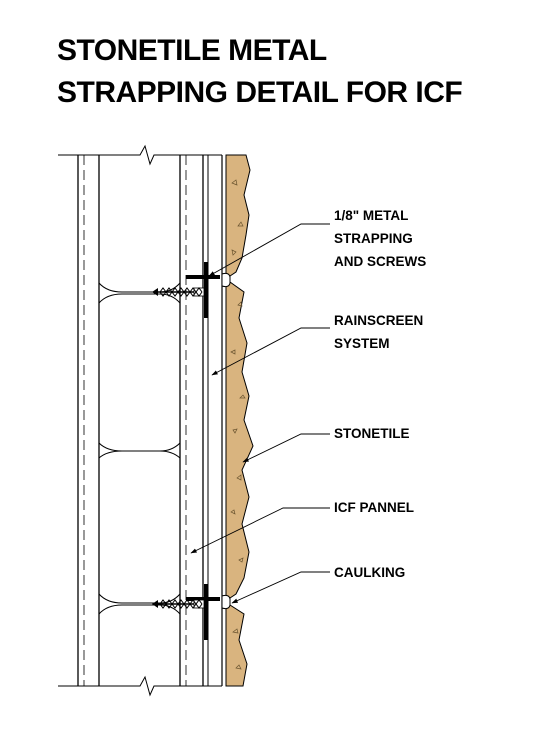 The image size is (538, 730). What do you see at coordinates (362, 343) in the screenshot?
I see `callout-rainscreen-line-2: SYSTEM` at bounding box center [362, 343].